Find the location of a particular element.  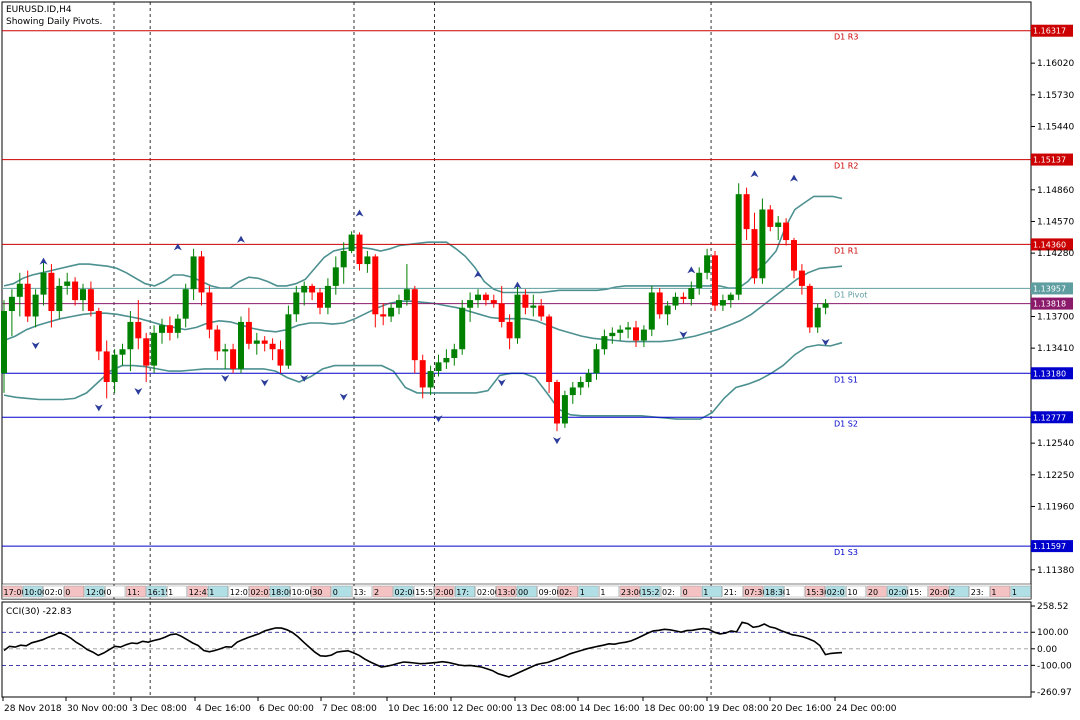

ticker-label: 2:00 is located at coordinates (445, 592).